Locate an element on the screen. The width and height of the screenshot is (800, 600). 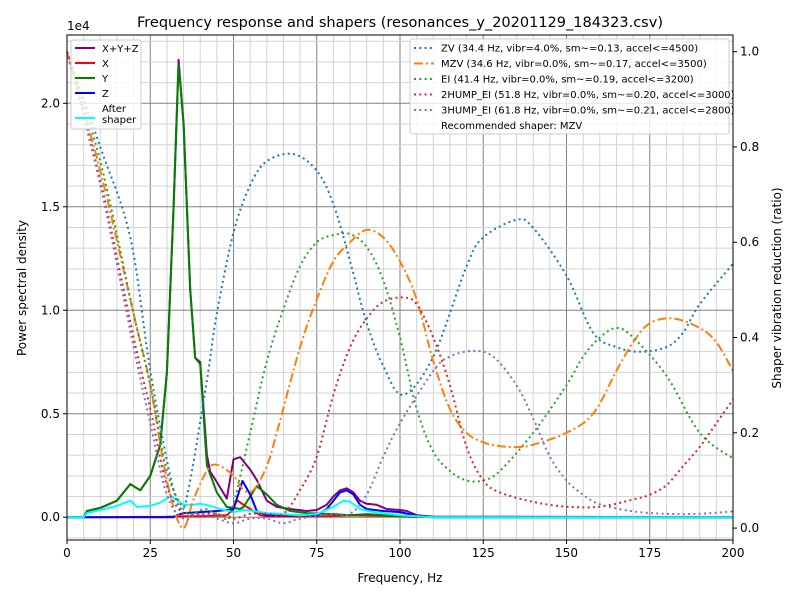
psd-line-x is located at coordinates (400, 509).